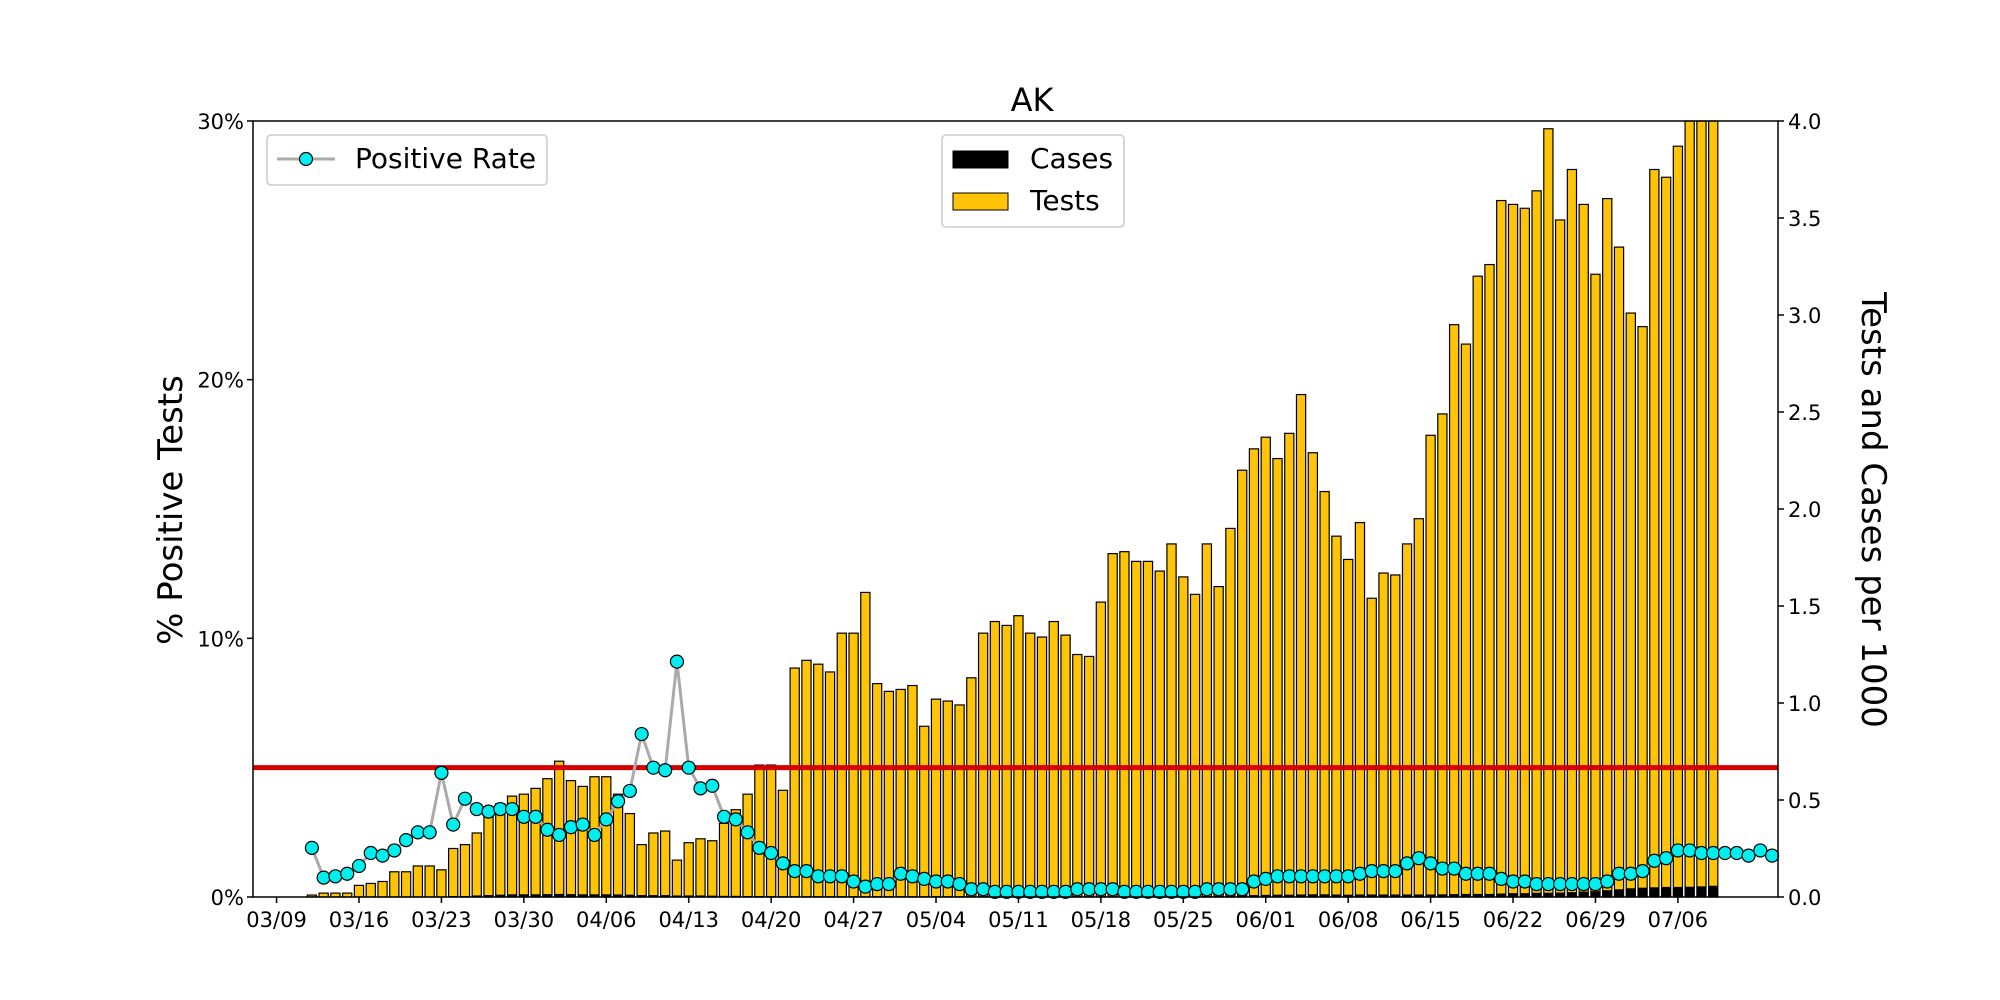  What do you see at coordinates (441, 920) in the screenshot?
I see `x-tick-label: 03/23` at bounding box center [441, 920].